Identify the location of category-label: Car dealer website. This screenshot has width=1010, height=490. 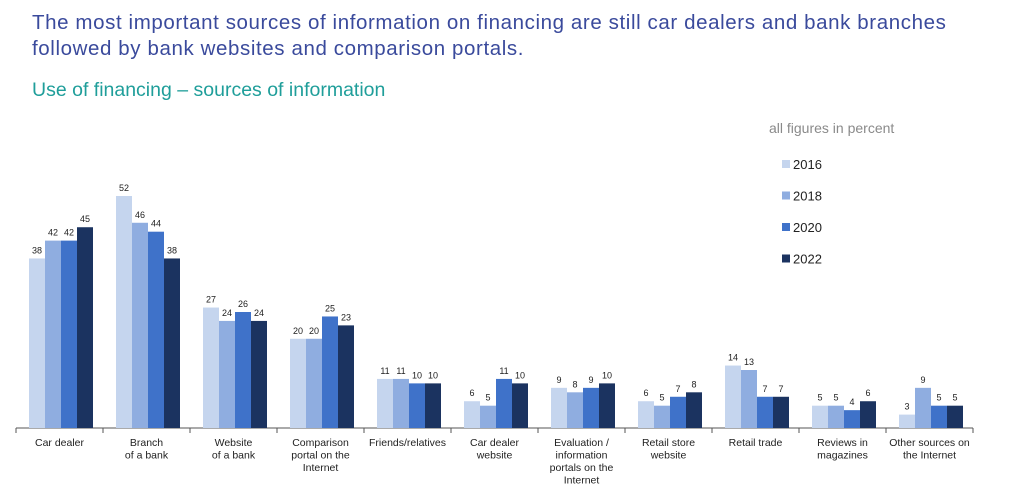
(495, 449).